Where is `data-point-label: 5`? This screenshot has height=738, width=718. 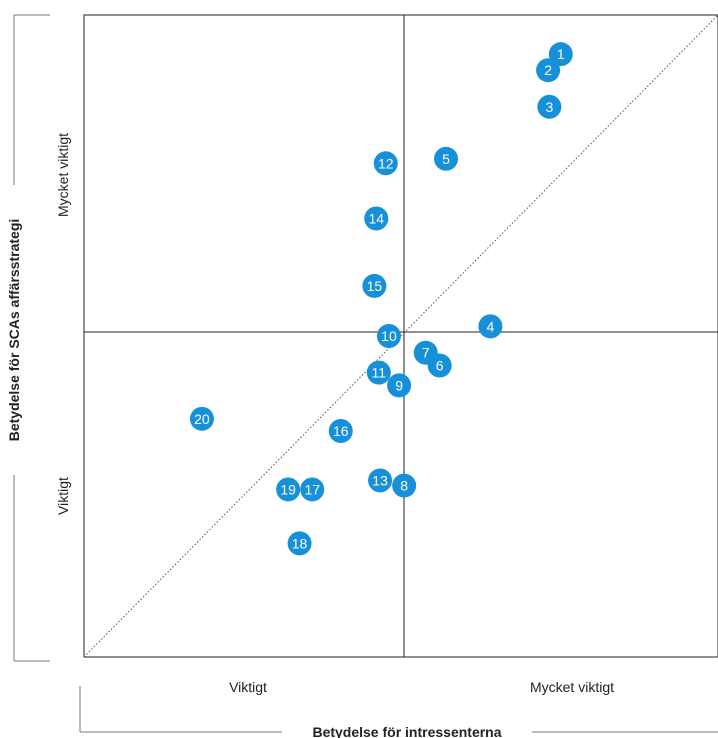
data-point-label: 5 is located at coordinates (446, 159).